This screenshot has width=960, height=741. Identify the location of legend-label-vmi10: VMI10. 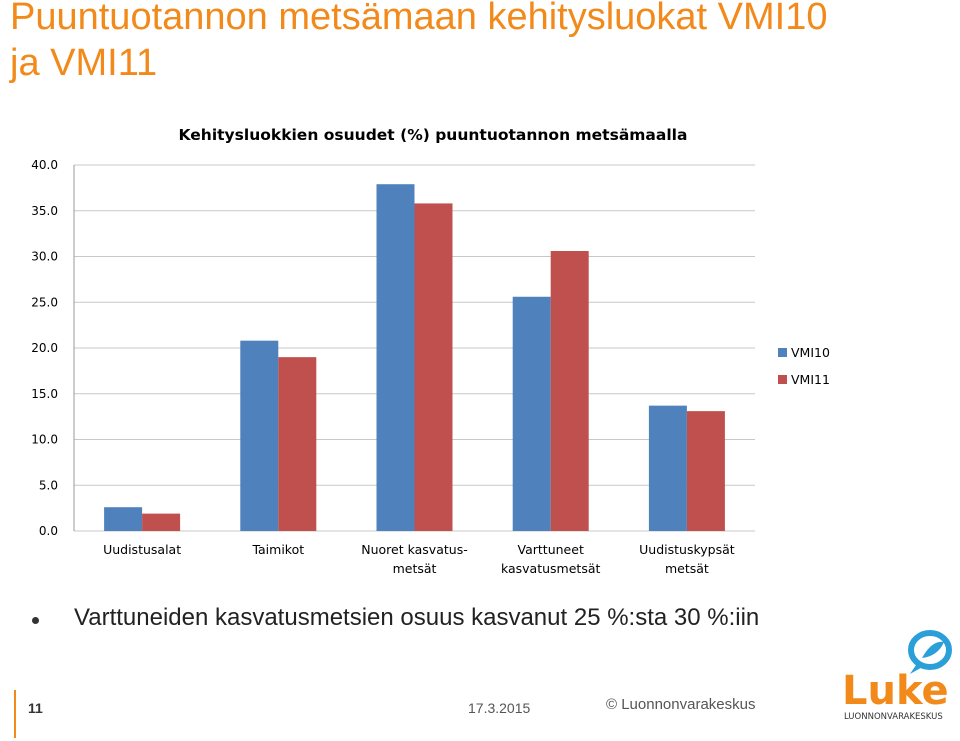
(810, 352).